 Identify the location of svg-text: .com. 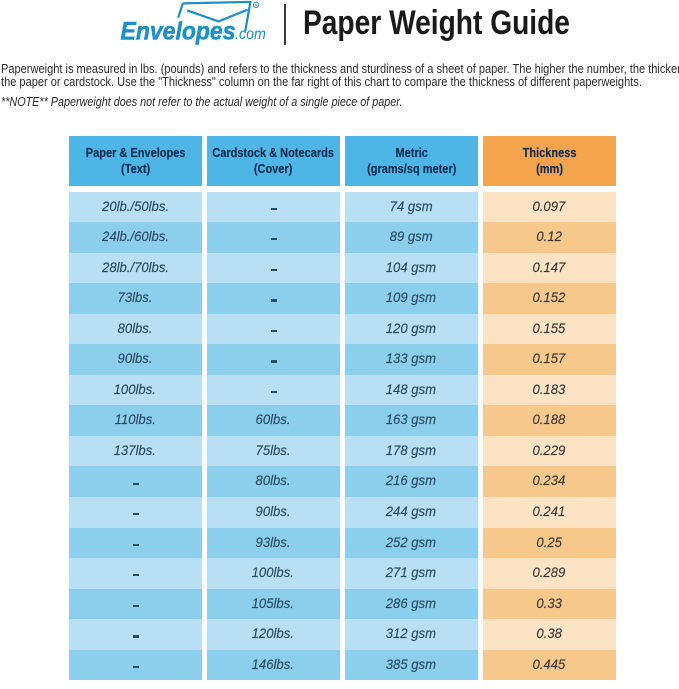
(250, 35).